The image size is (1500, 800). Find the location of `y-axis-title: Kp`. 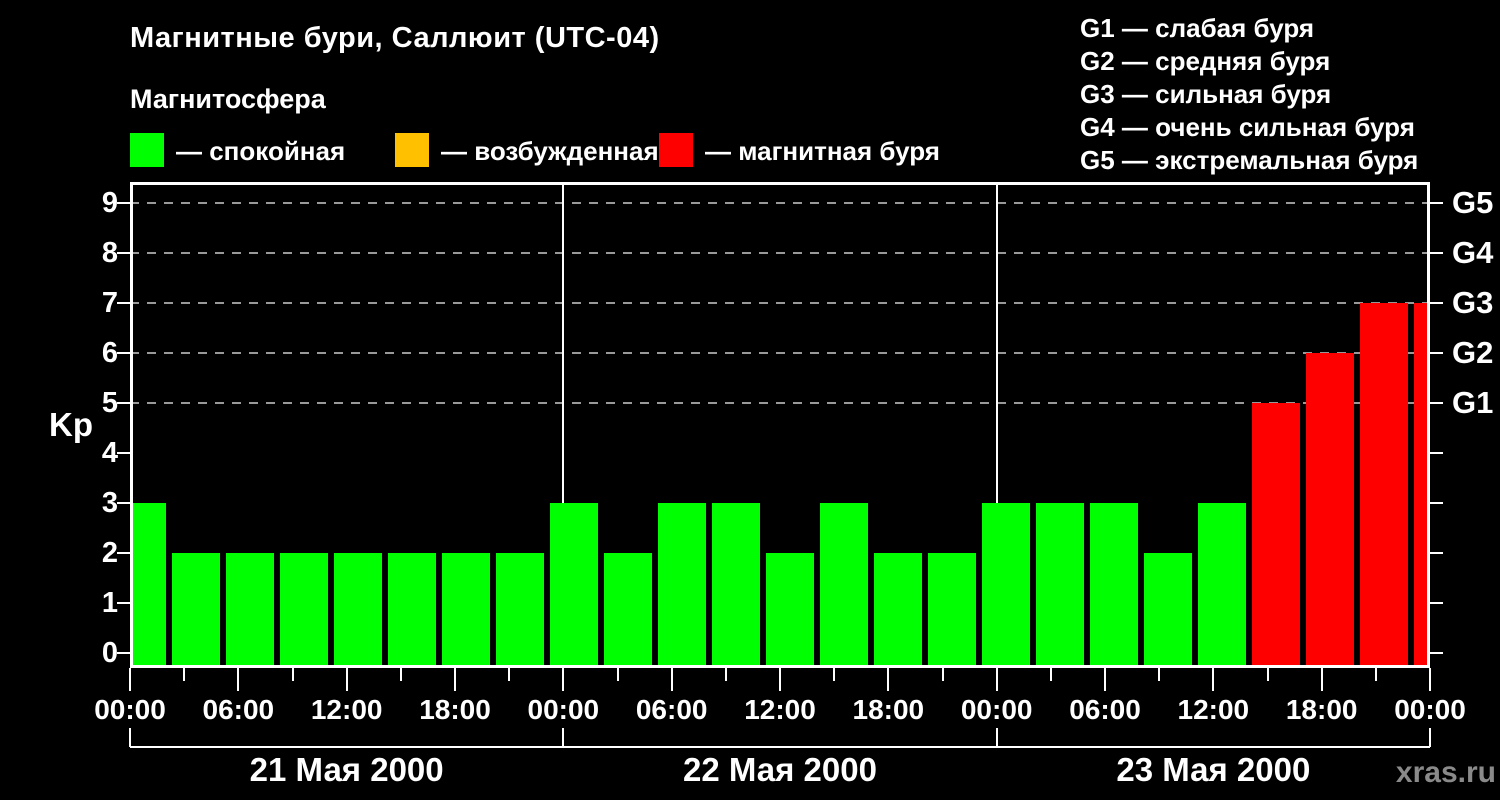

y-axis-title: Kp is located at coordinates (71, 424).